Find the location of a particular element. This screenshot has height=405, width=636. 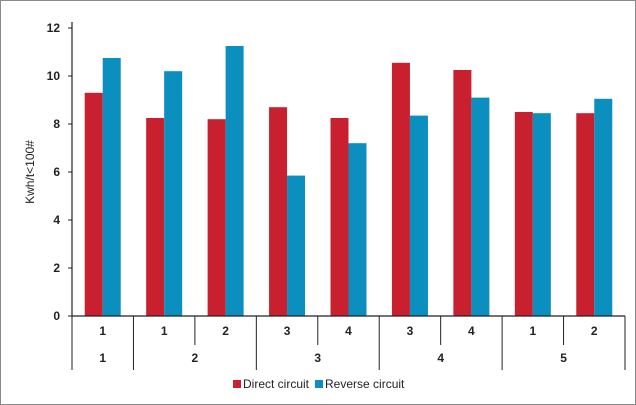

x-group-label: 4 is located at coordinates (440, 358).